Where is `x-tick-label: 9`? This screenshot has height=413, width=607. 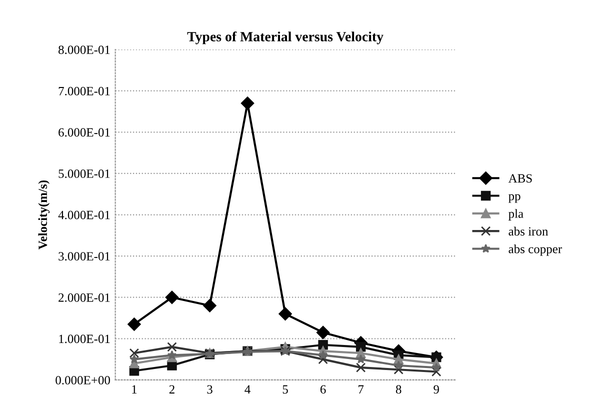 x-tick-label: 9 is located at coordinates (436, 389).